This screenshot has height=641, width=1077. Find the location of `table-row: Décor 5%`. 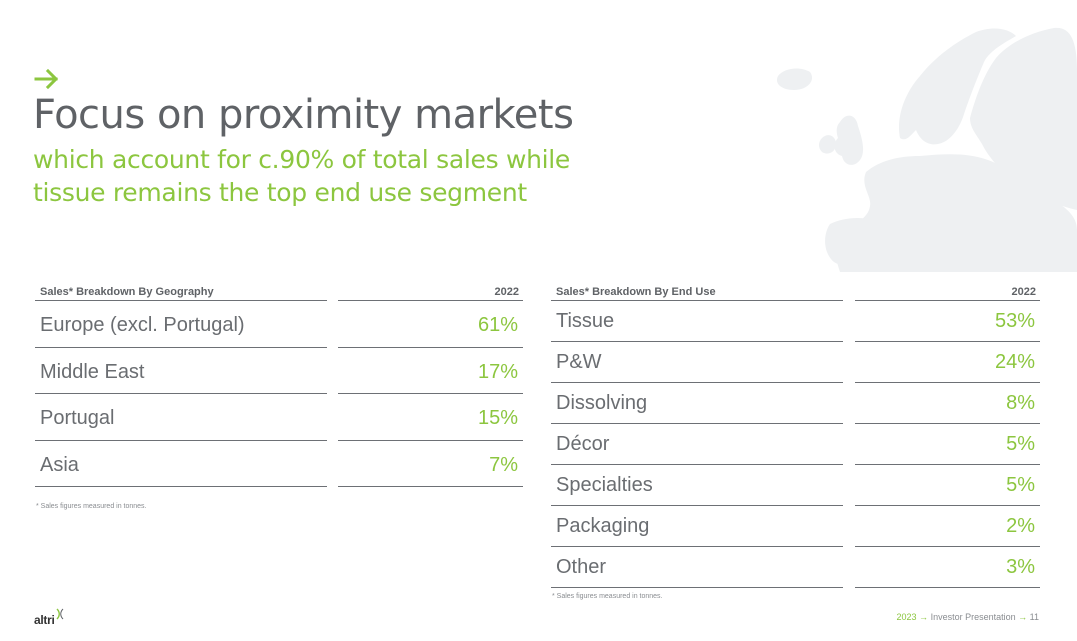

table-row: Décor 5% is located at coordinates (795, 444).